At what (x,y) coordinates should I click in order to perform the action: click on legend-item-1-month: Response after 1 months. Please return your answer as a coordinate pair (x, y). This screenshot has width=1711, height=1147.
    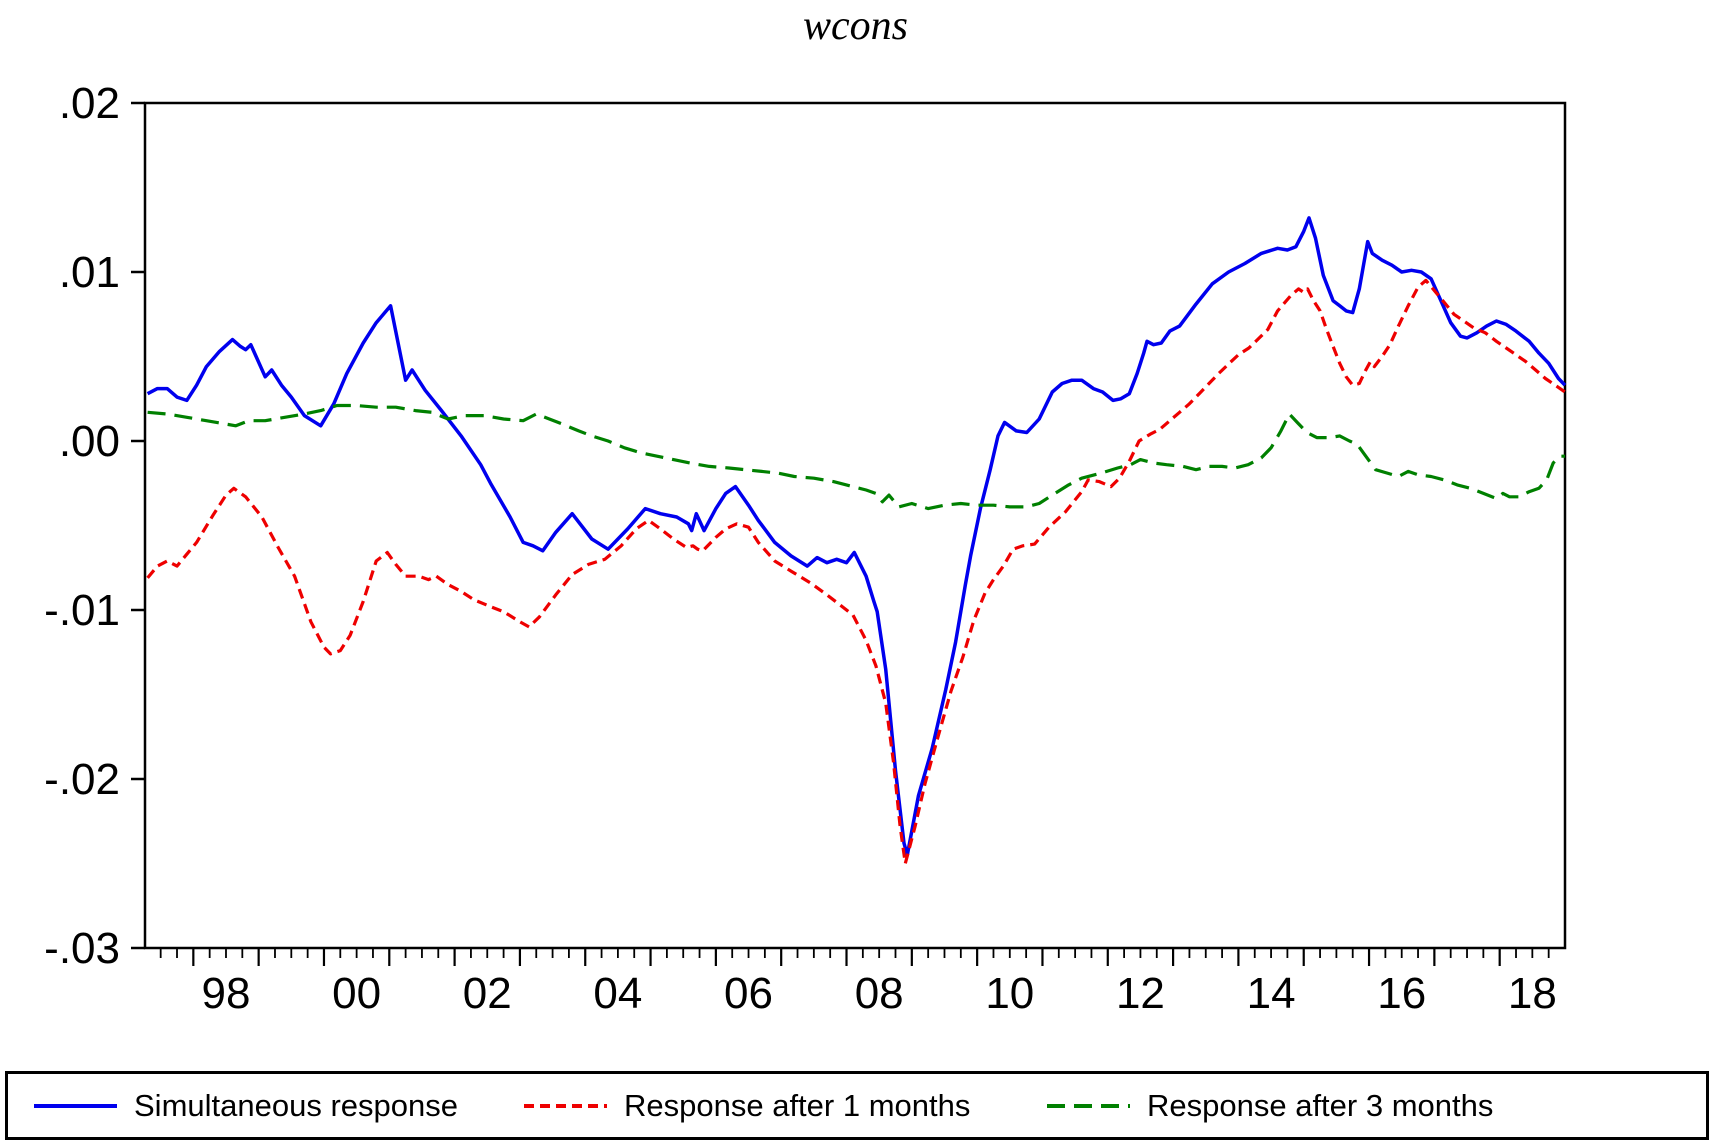
    Looking at the image, I should click on (746, 1105).